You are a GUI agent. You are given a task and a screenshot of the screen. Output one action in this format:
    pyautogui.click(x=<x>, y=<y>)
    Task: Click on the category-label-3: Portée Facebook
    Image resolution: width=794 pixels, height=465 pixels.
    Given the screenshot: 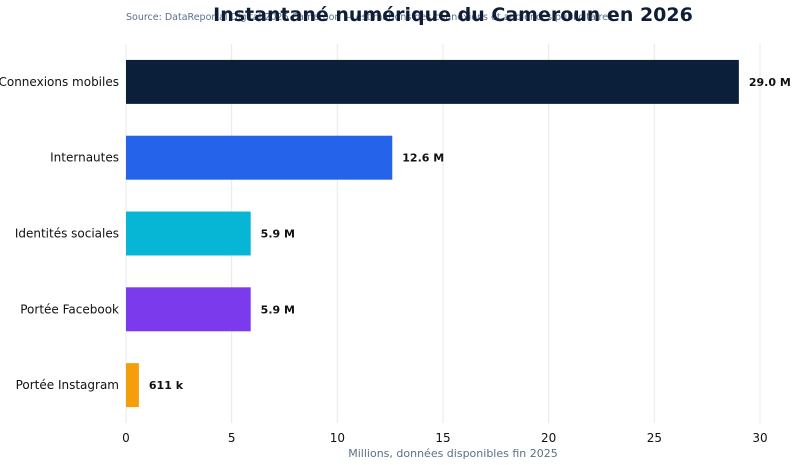 What is the action you would take?
    pyautogui.click(x=69, y=309)
    